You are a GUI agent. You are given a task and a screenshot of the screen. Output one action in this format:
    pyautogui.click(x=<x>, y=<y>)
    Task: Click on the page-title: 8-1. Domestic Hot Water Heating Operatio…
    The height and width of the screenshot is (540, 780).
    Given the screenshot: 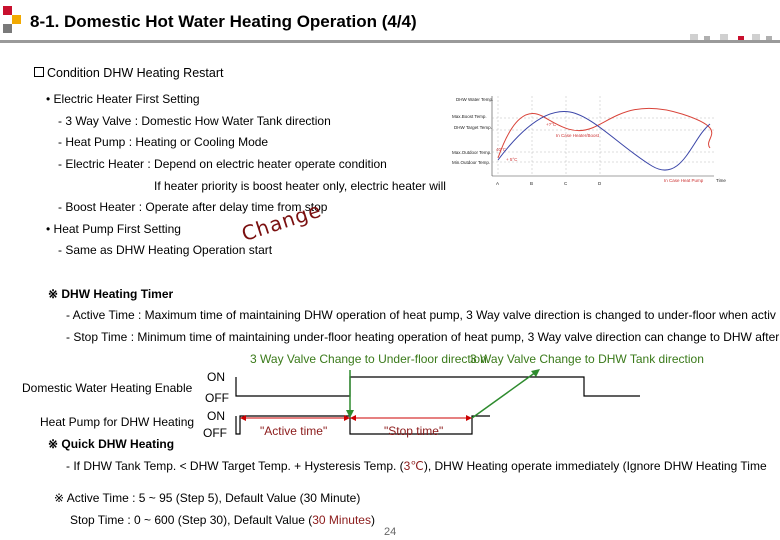 What is the action you would take?
    pyautogui.click(x=223, y=21)
    